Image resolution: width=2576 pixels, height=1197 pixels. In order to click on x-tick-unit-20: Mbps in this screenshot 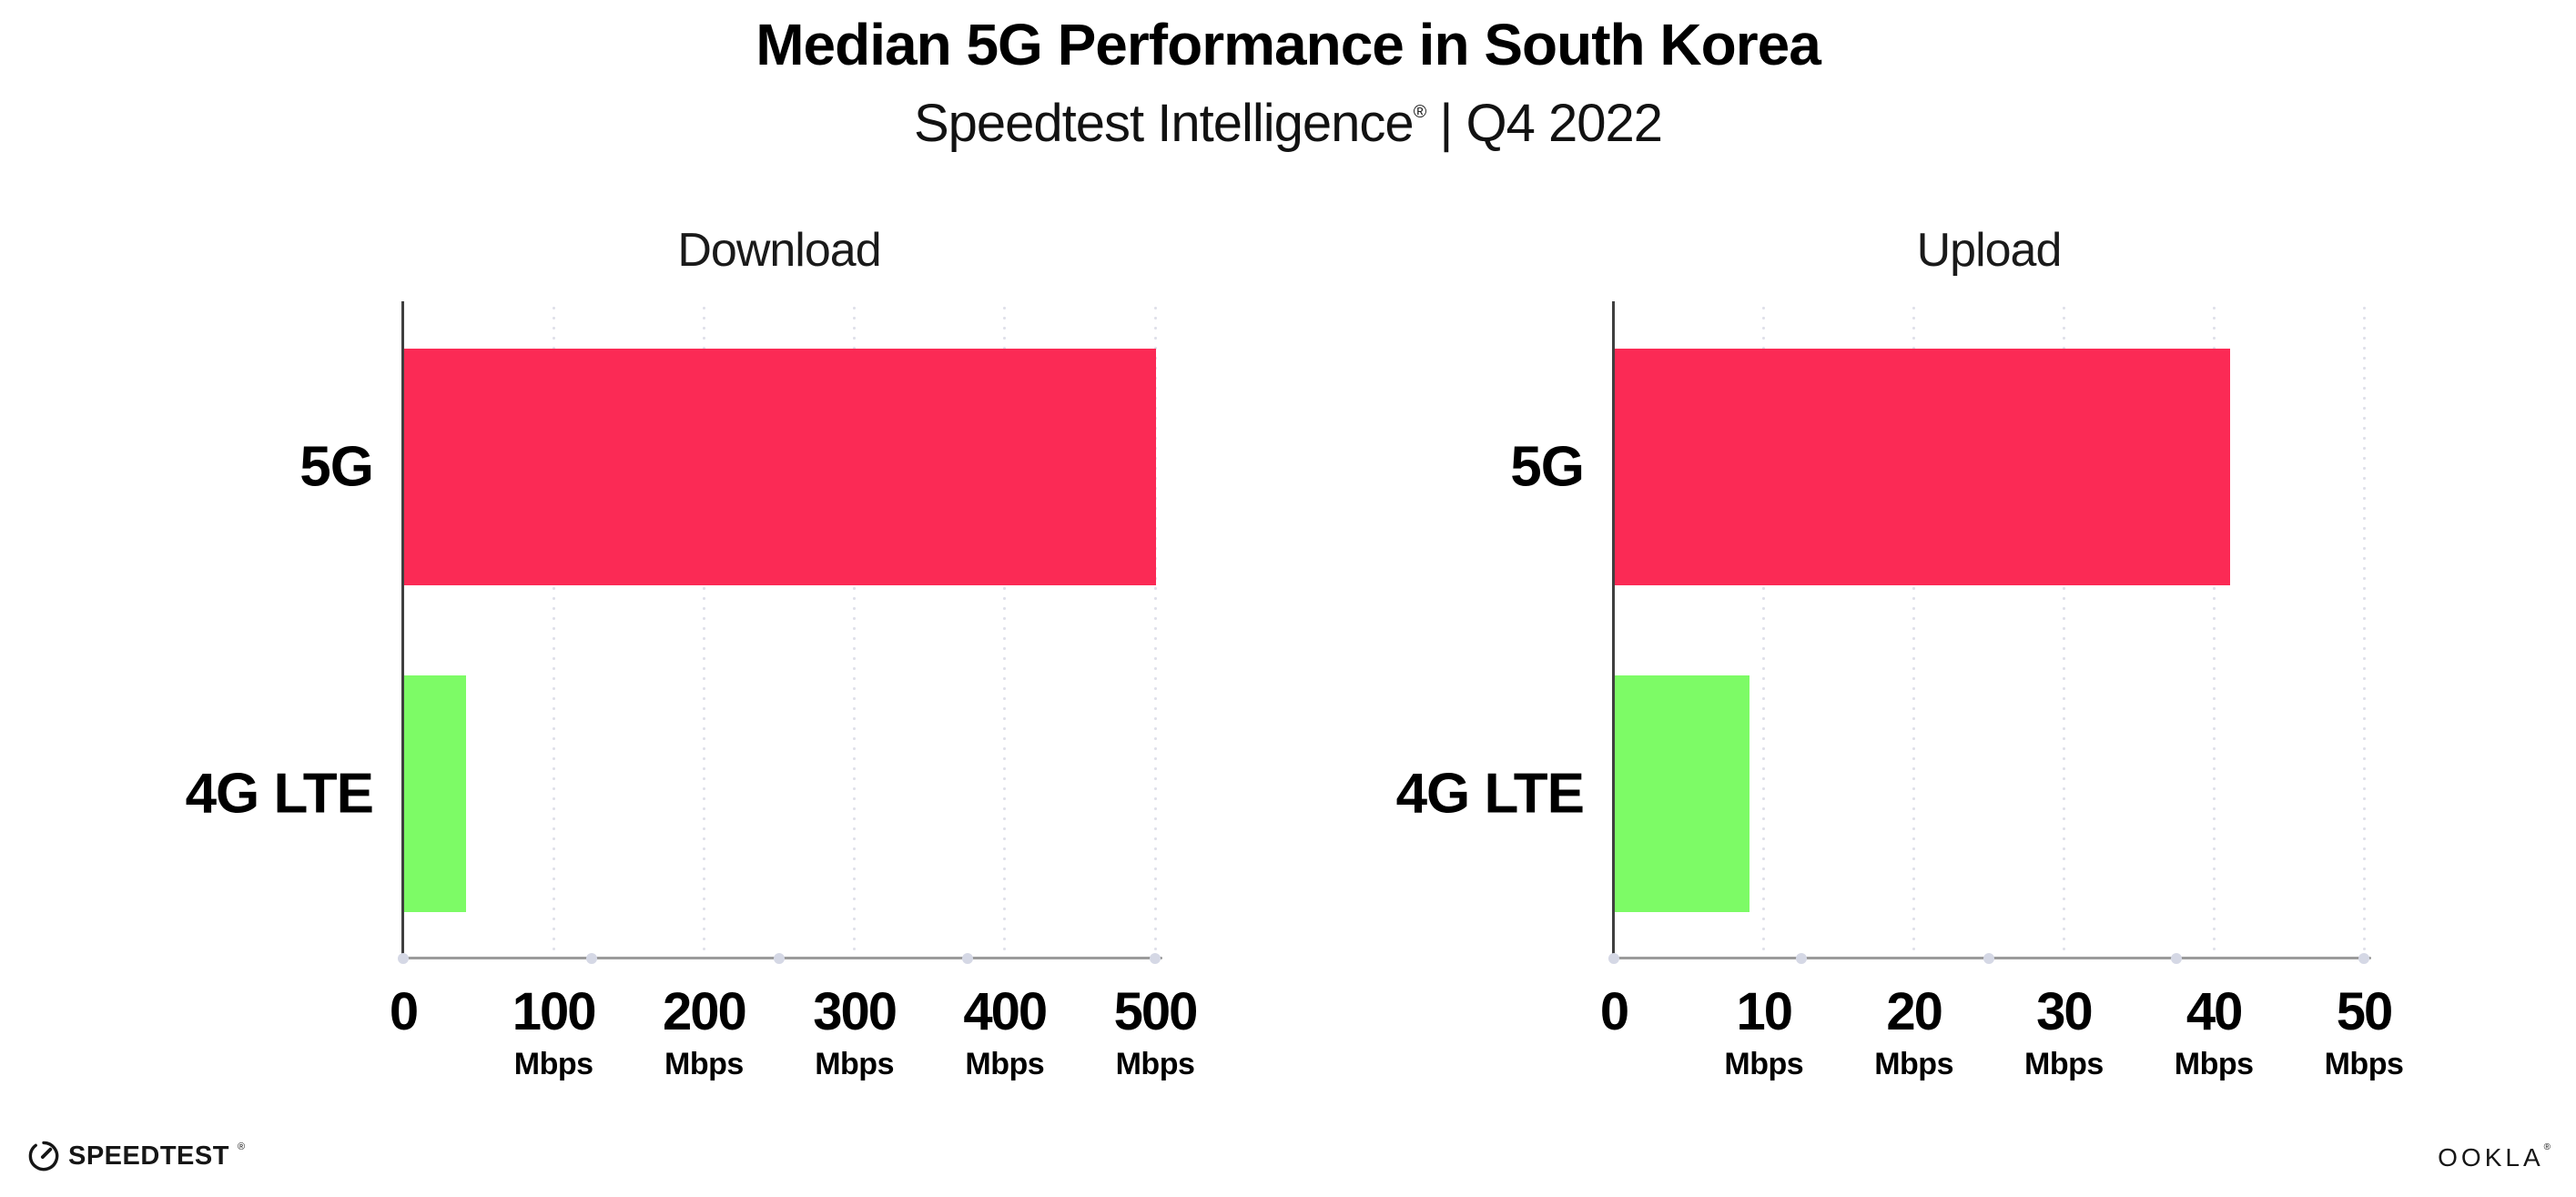, I will do `click(1913, 1064)`.